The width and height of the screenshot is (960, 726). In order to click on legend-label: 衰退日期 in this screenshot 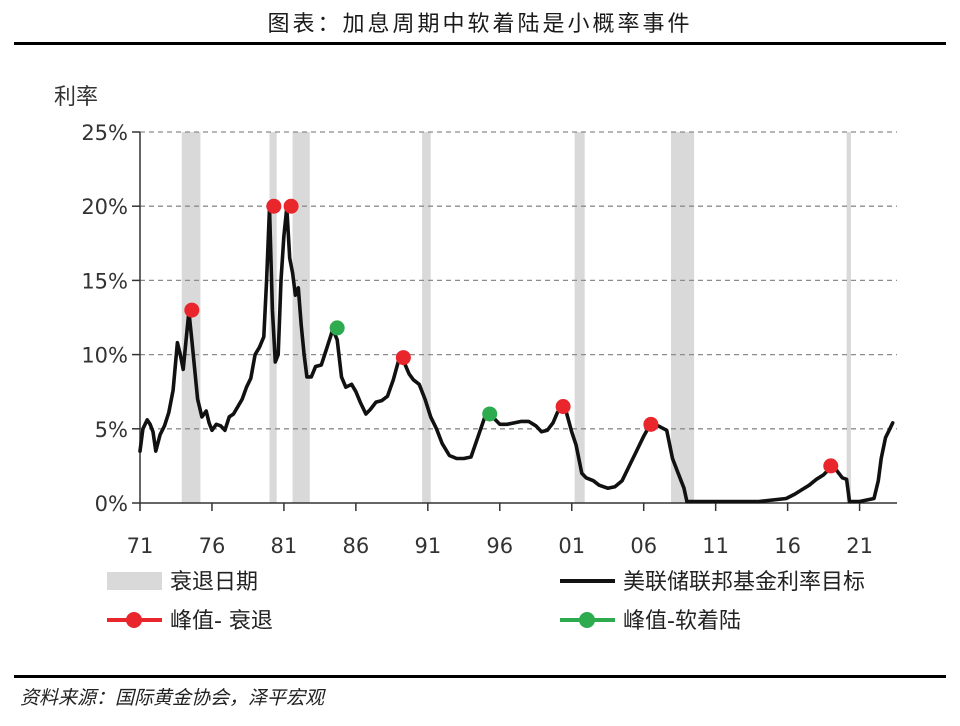, I will do `click(214, 582)`.